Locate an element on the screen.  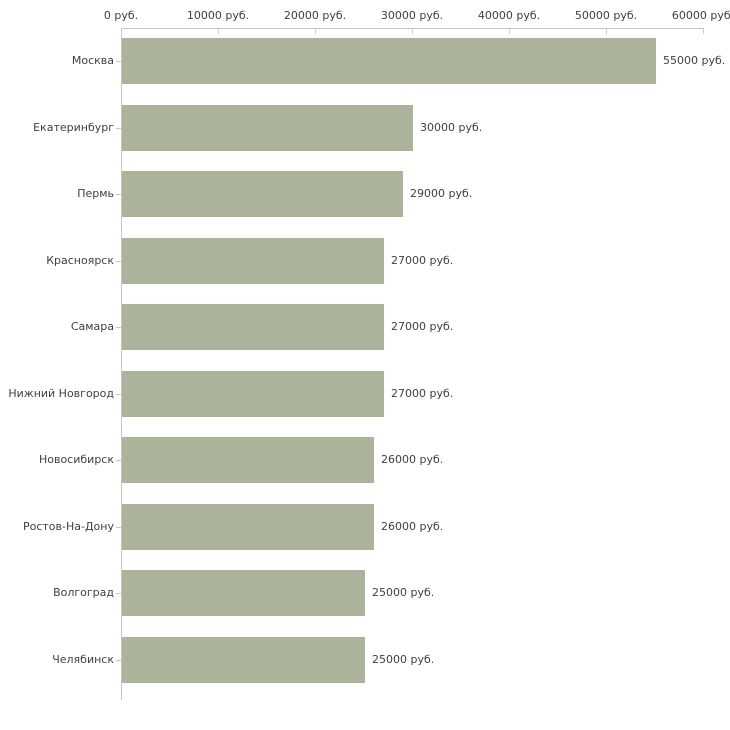
category-label: Волгоград is located at coordinates (83, 592).